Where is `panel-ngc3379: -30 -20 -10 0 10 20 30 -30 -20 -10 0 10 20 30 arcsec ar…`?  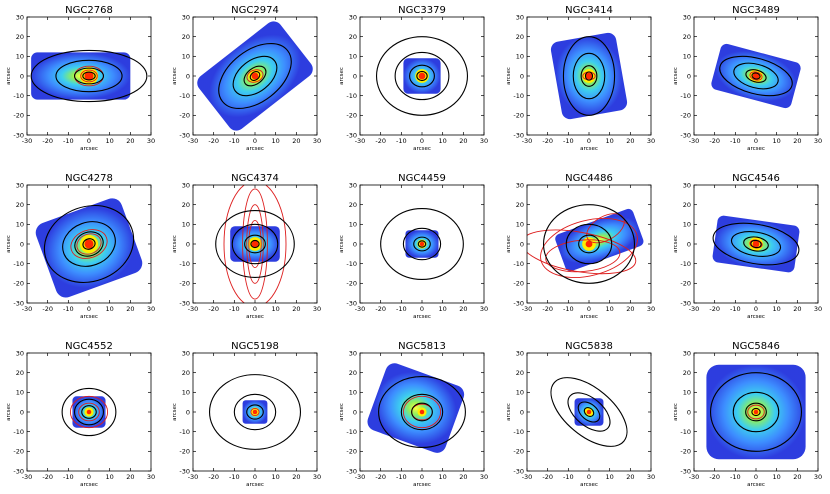
panel-ngc3379: -30 -20 -10 0 10 20 30 -30 -20 -10 0 10 20 30 arcsec ar… is located at coordinates (413, 78).